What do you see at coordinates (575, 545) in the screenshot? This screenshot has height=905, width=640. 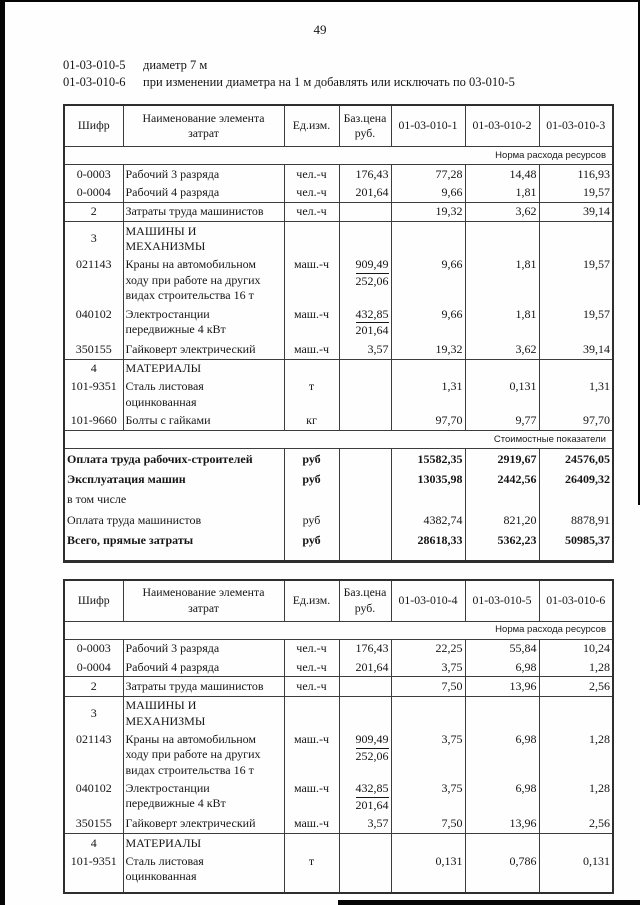 I see `summary-value: 50985,37` at bounding box center [575, 545].